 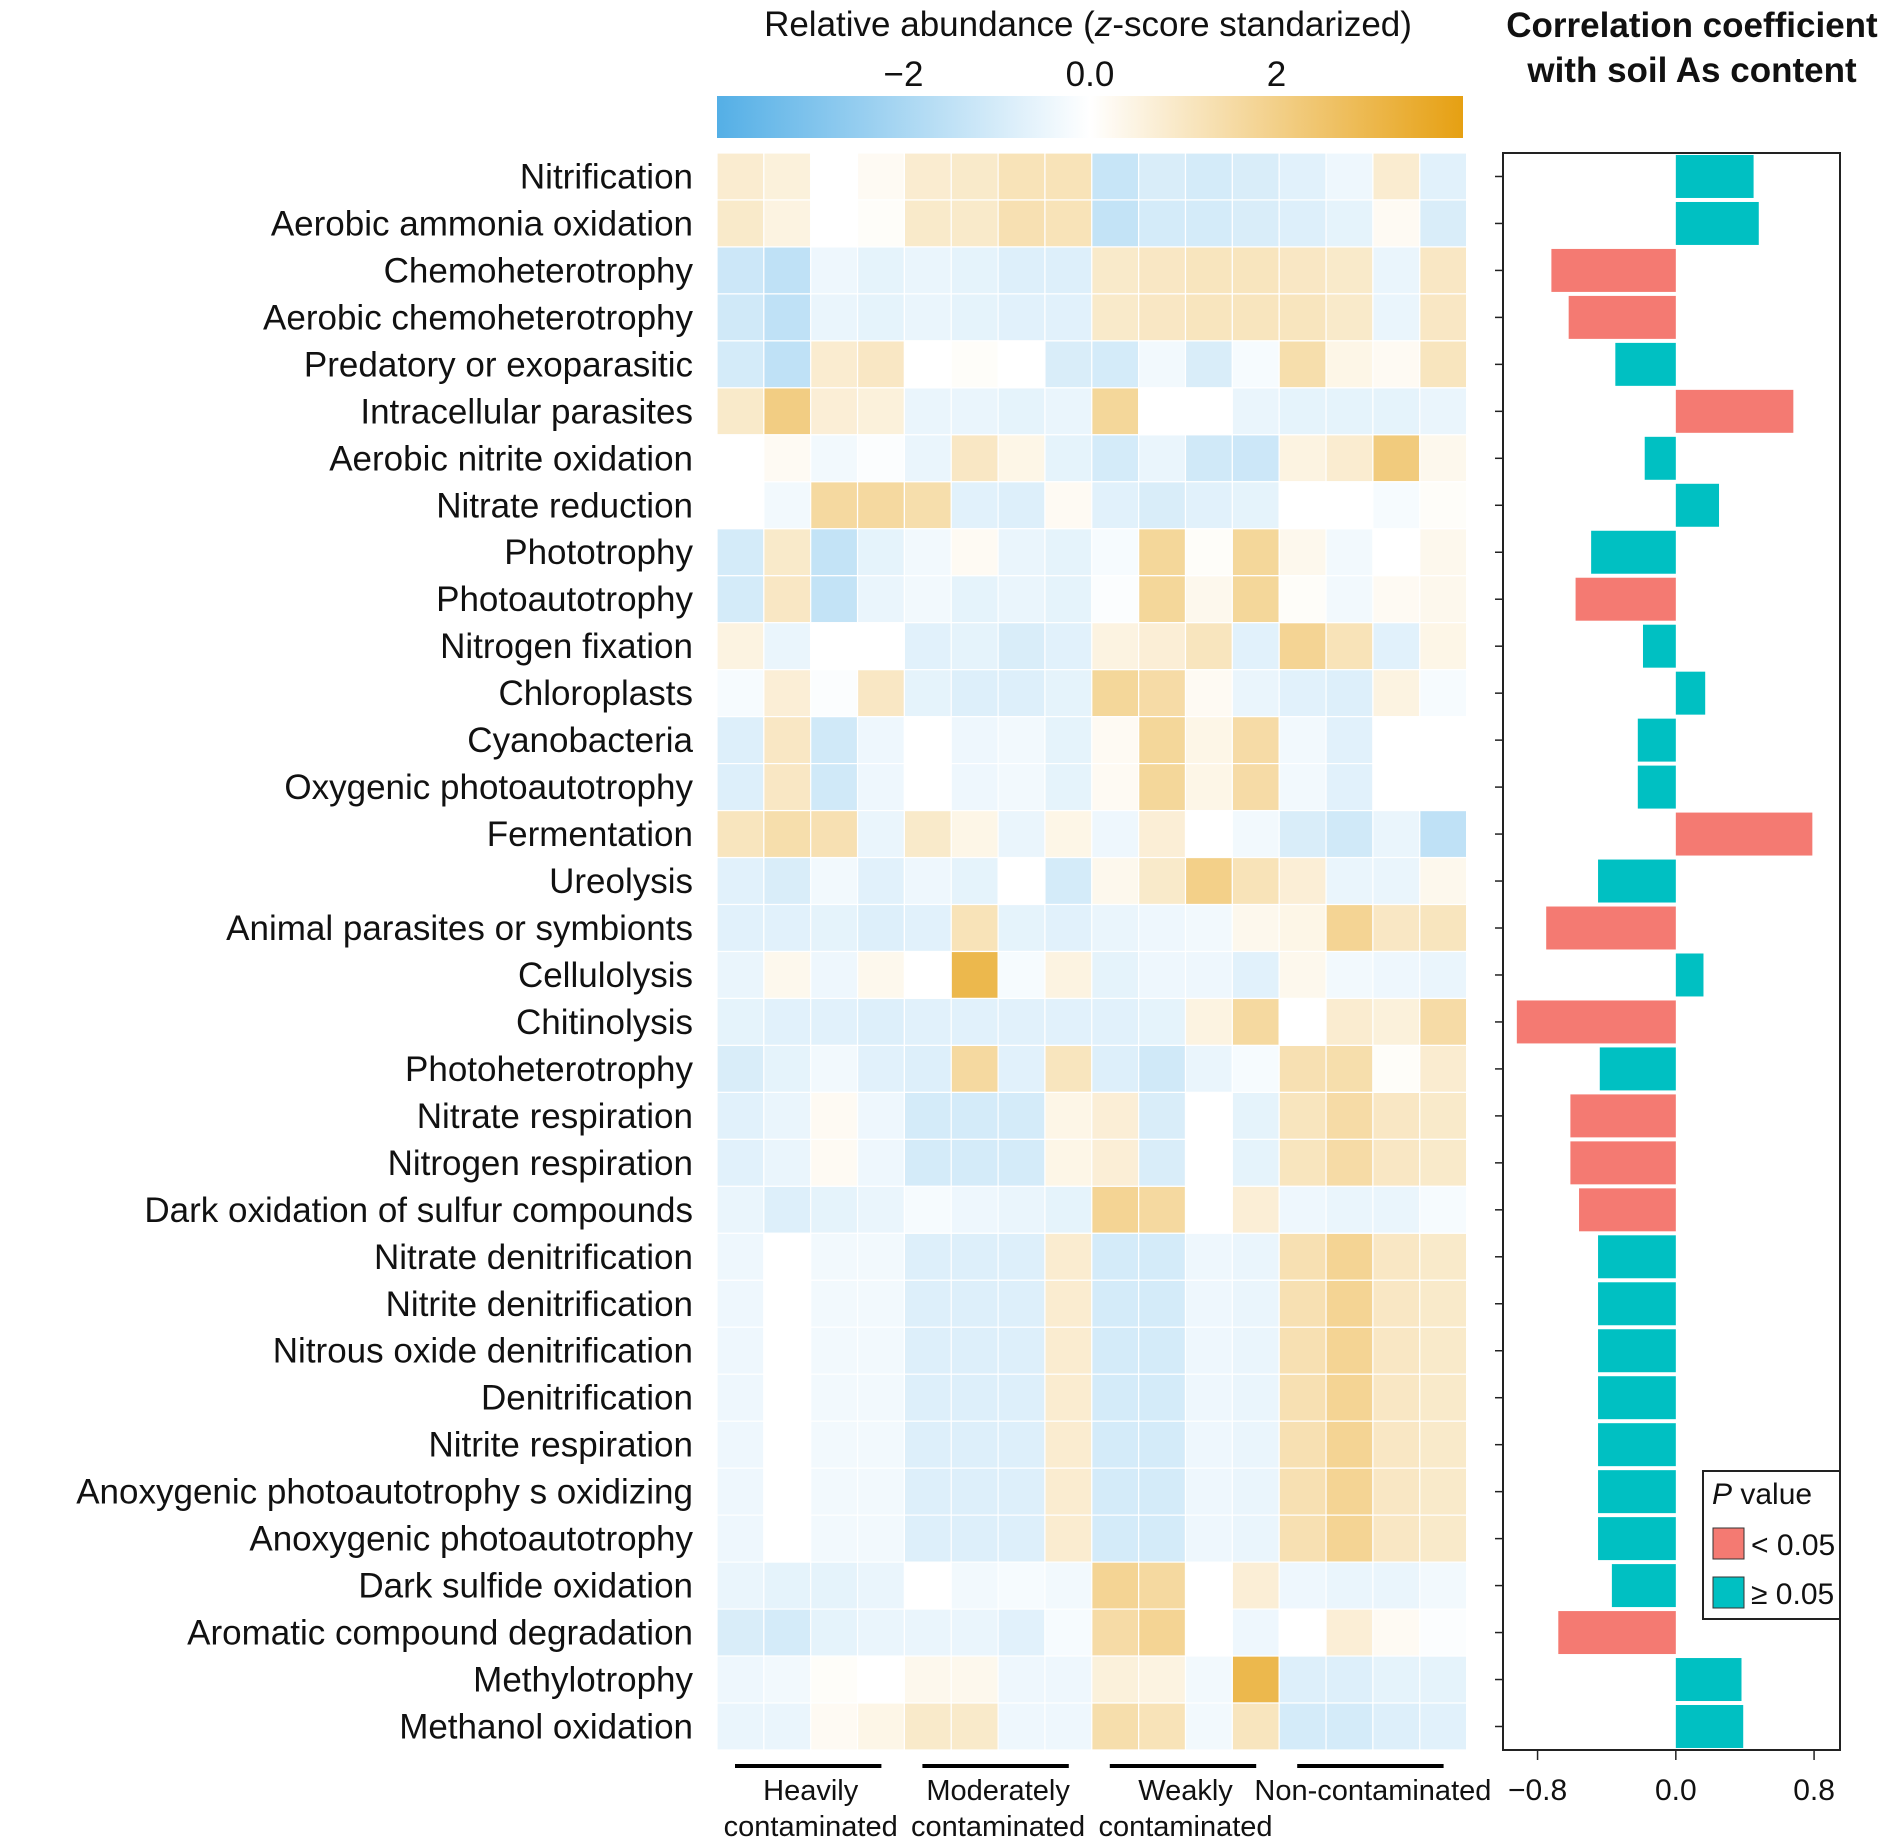 What do you see at coordinates (1762, 1494) in the screenshot?
I see `pvalue-legend-title: P value` at bounding box center [1762, 1494].